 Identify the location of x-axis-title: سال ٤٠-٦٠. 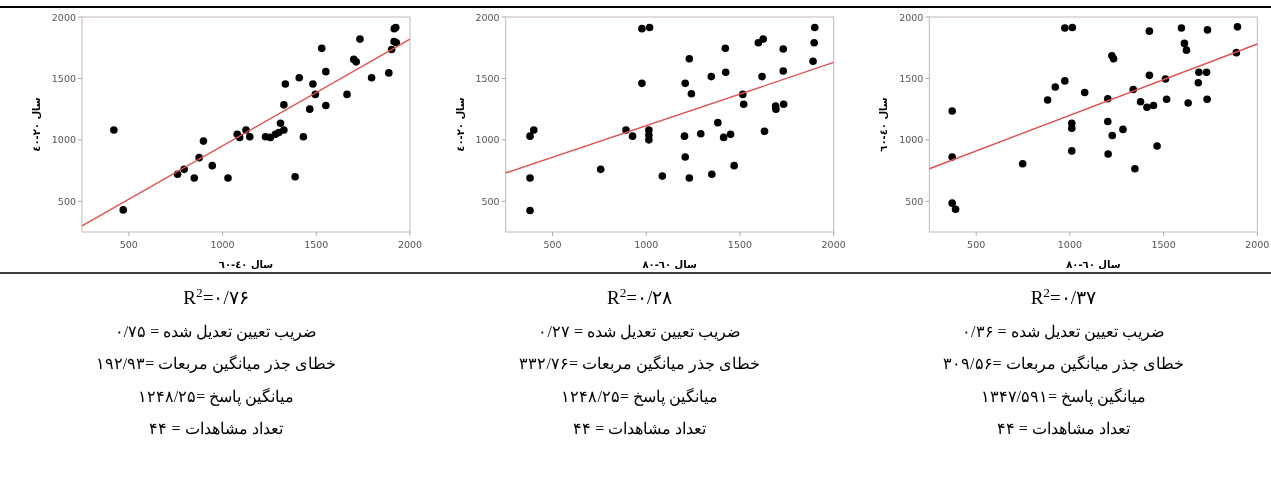
(246, 264).